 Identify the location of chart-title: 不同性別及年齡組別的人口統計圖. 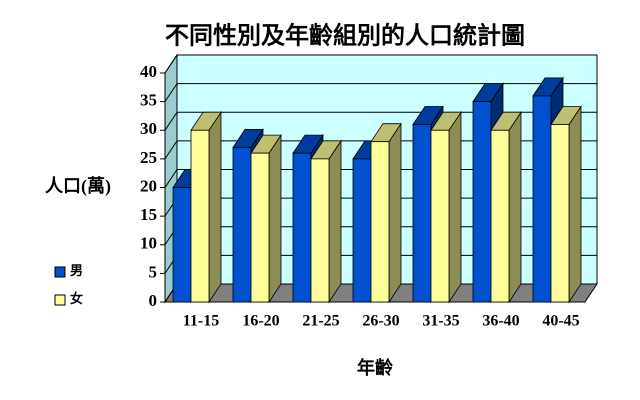
(345, 36).